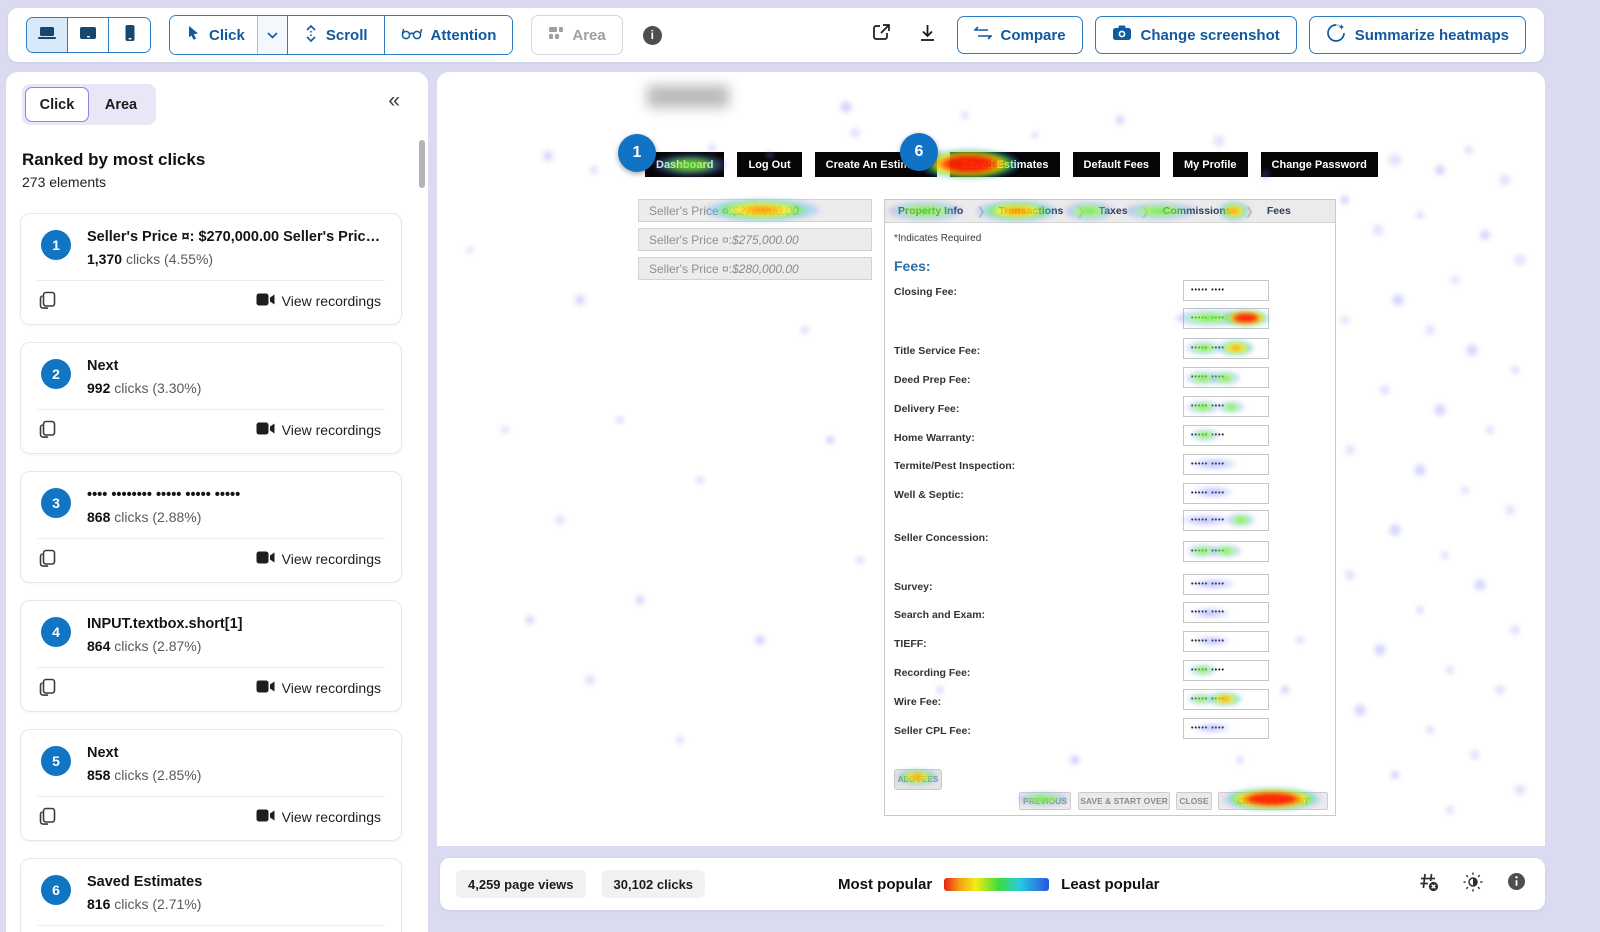 This screenshot has height=932, width=1600. I want to click on opacity-sun-icon, so click(1473, 884).